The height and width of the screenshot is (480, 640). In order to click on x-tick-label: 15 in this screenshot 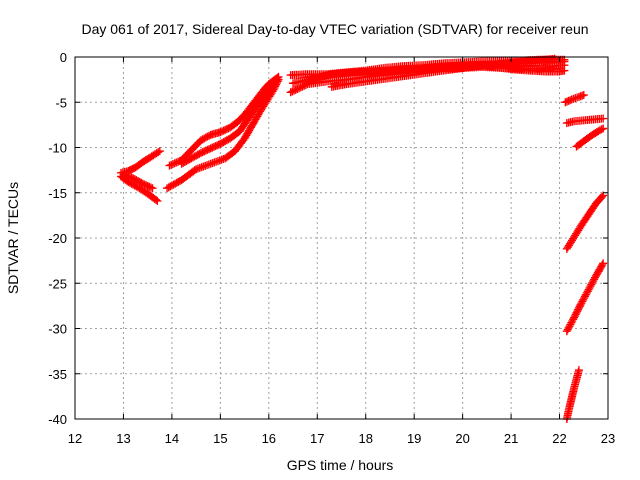, I will do `click(220, 438)`.